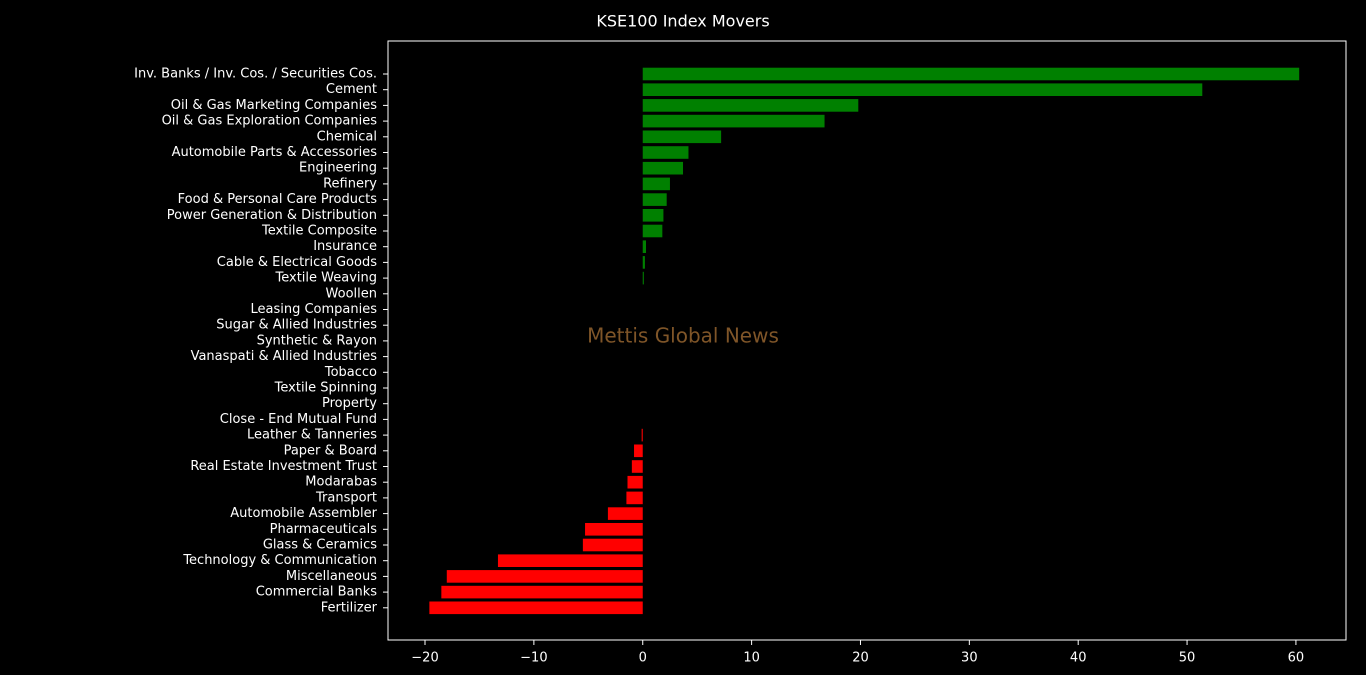 The image size is (1366, 675). Describe the element at coordinates (330, 450) in the screenshot. I see `y-tick-label: Paper & Board` at that location.